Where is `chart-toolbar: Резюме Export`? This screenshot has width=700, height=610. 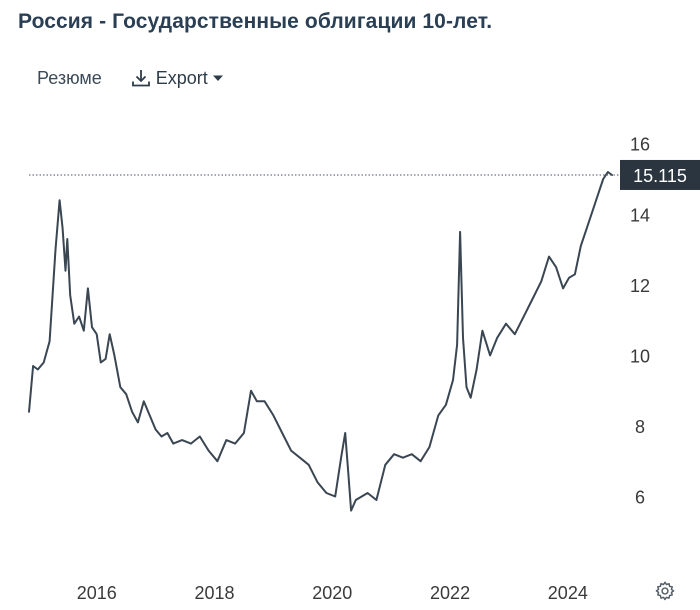 chart-toolbar: Резюме Export is located at coordinates (130, 78).